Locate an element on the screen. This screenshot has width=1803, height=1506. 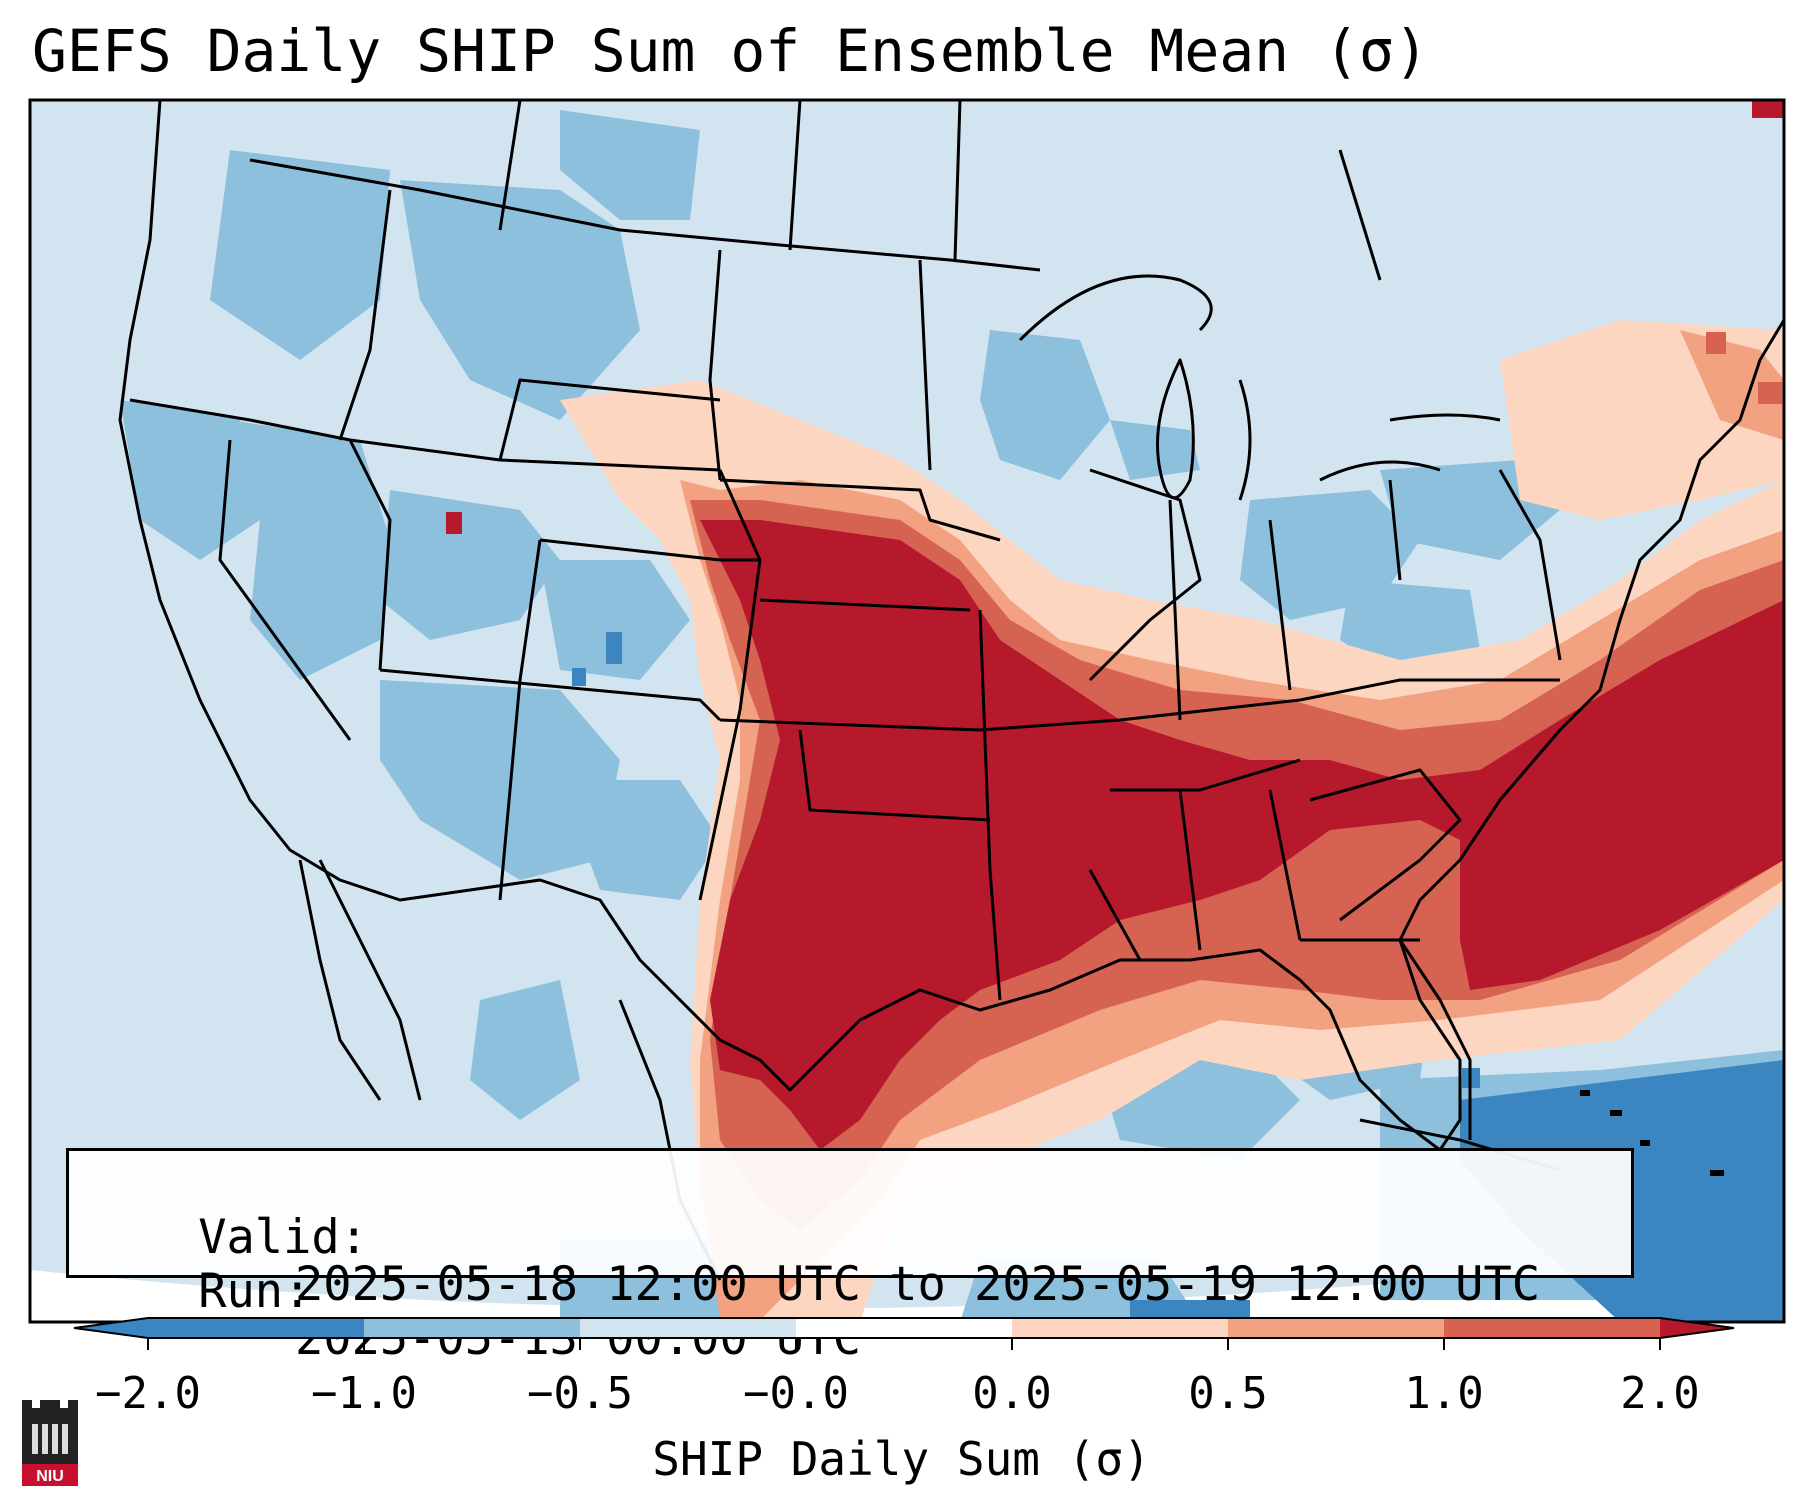
colorbar-tick-label: 2.0 is located at coordinates (1660, 1393).